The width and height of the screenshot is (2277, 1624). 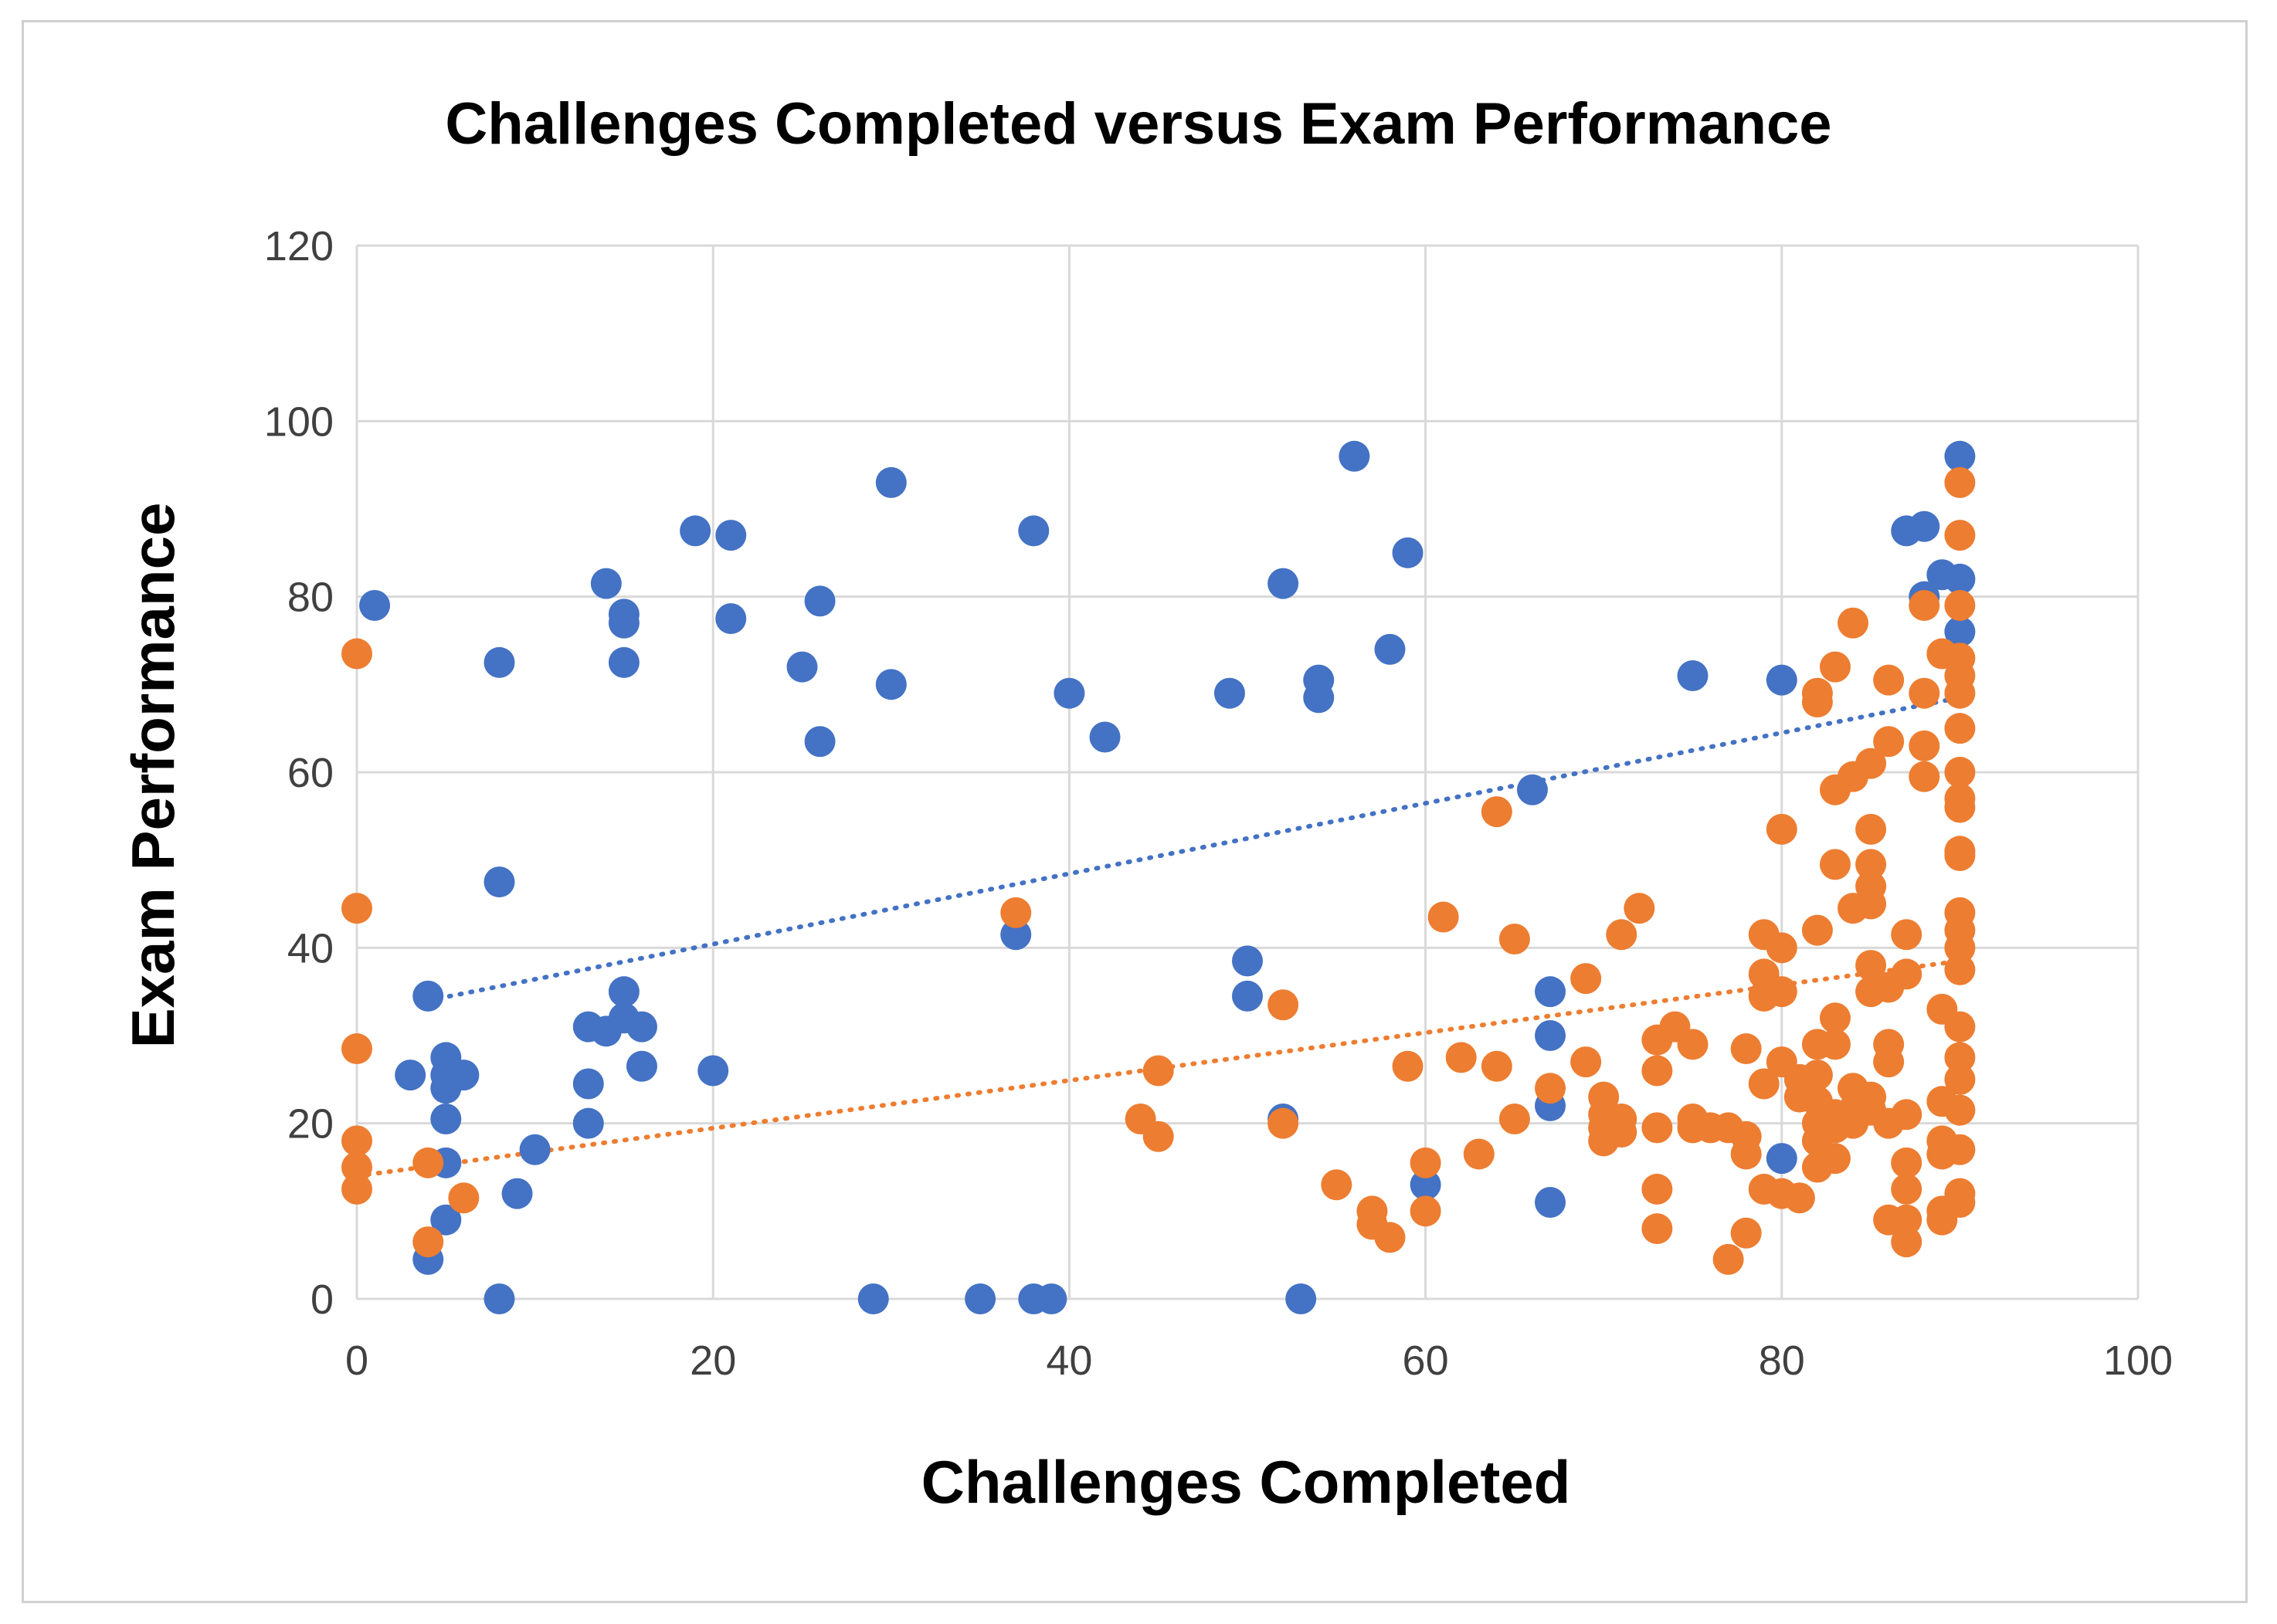 I want to click on y-tick-labels: 0 20 40 60 80 100 120, so click(x=299, y=773).